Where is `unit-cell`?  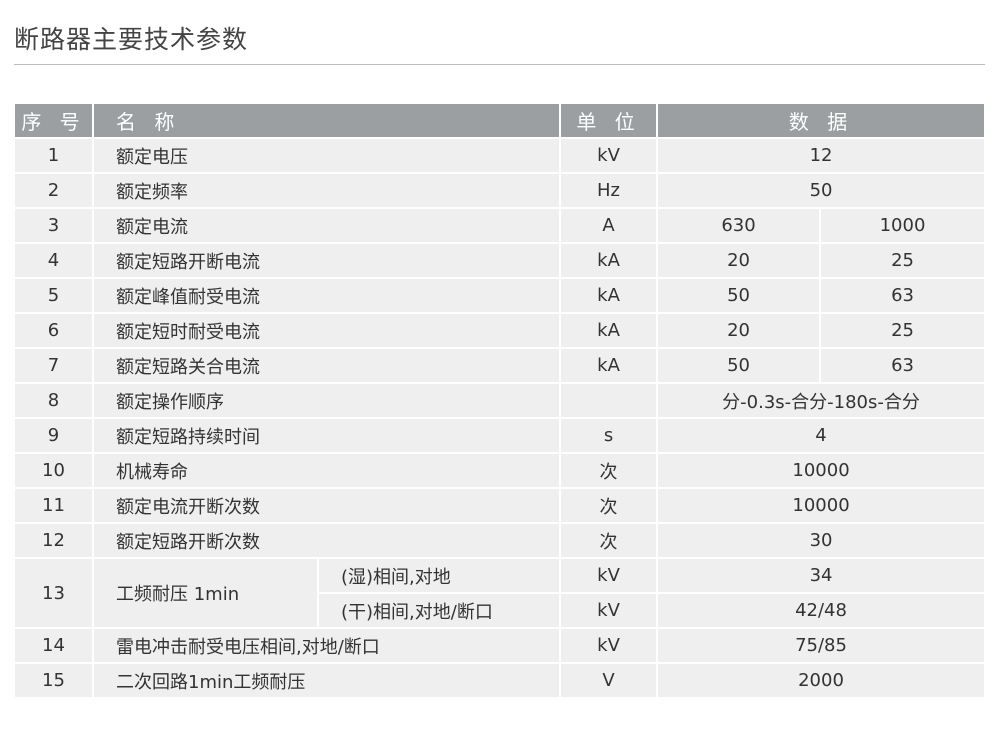 unit-cell is located at coordinates (609, 400).